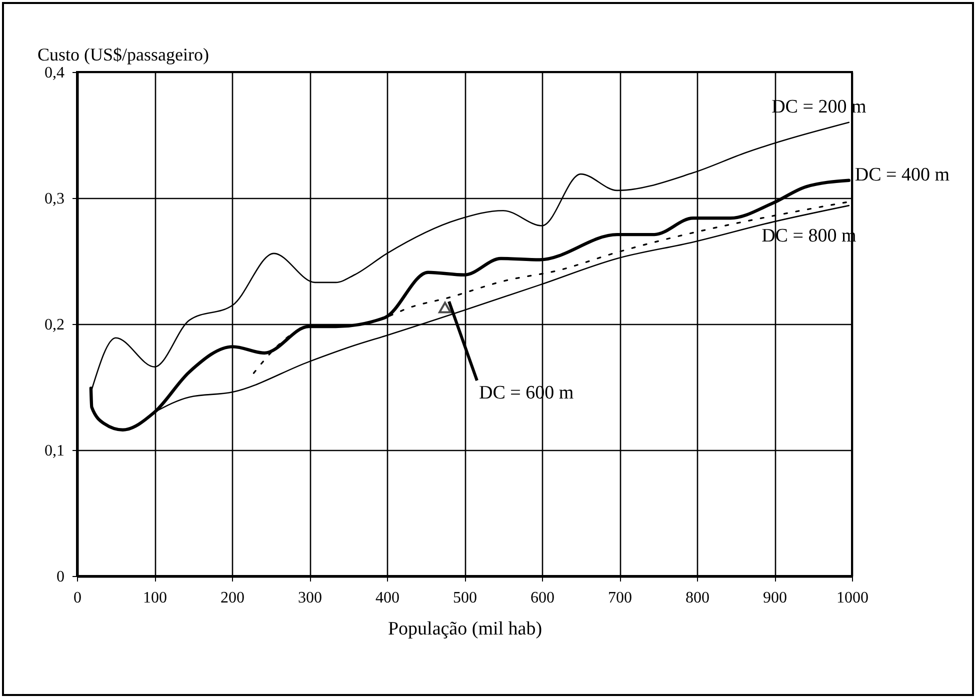  What do you see at coordinates (775, 598) in the screenshot?
I see `x-tick-label: 900` at bounding box center [775, 598].